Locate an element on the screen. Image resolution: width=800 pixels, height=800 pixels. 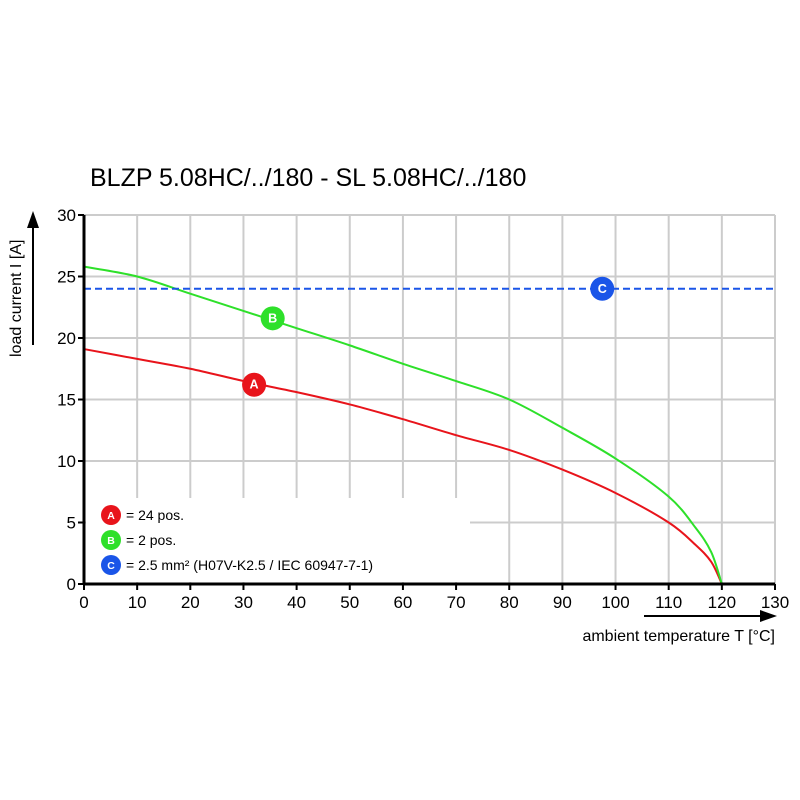
legend-background is located at coordinates (278, 540).